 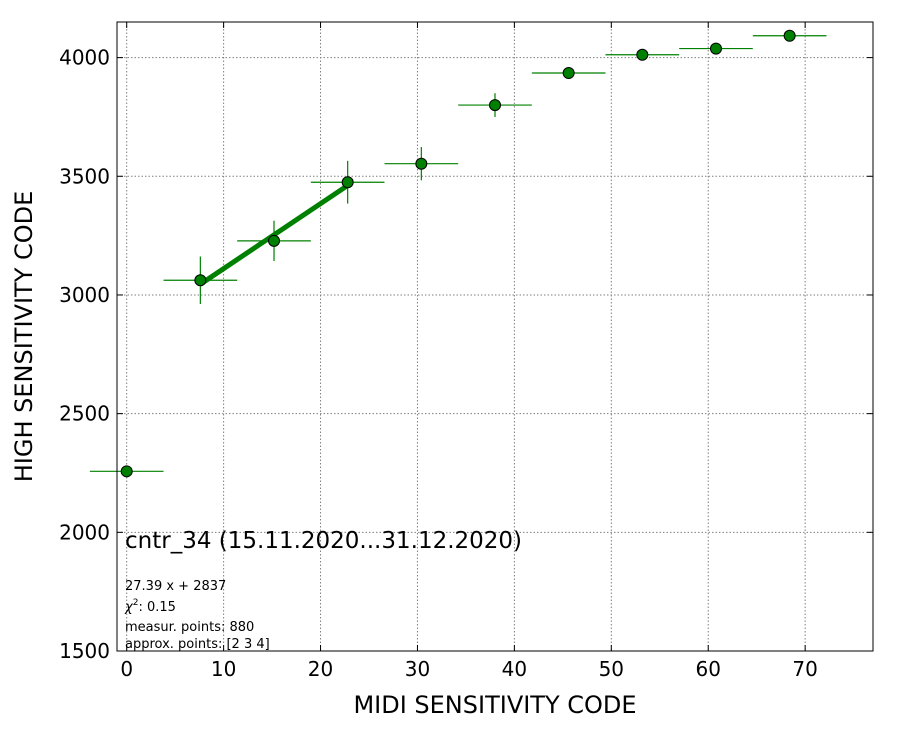 What do you see at coordinates (84, 651) in the screenshot?
I see `y-tick-label: 1500` at bounding box center [84, 651].